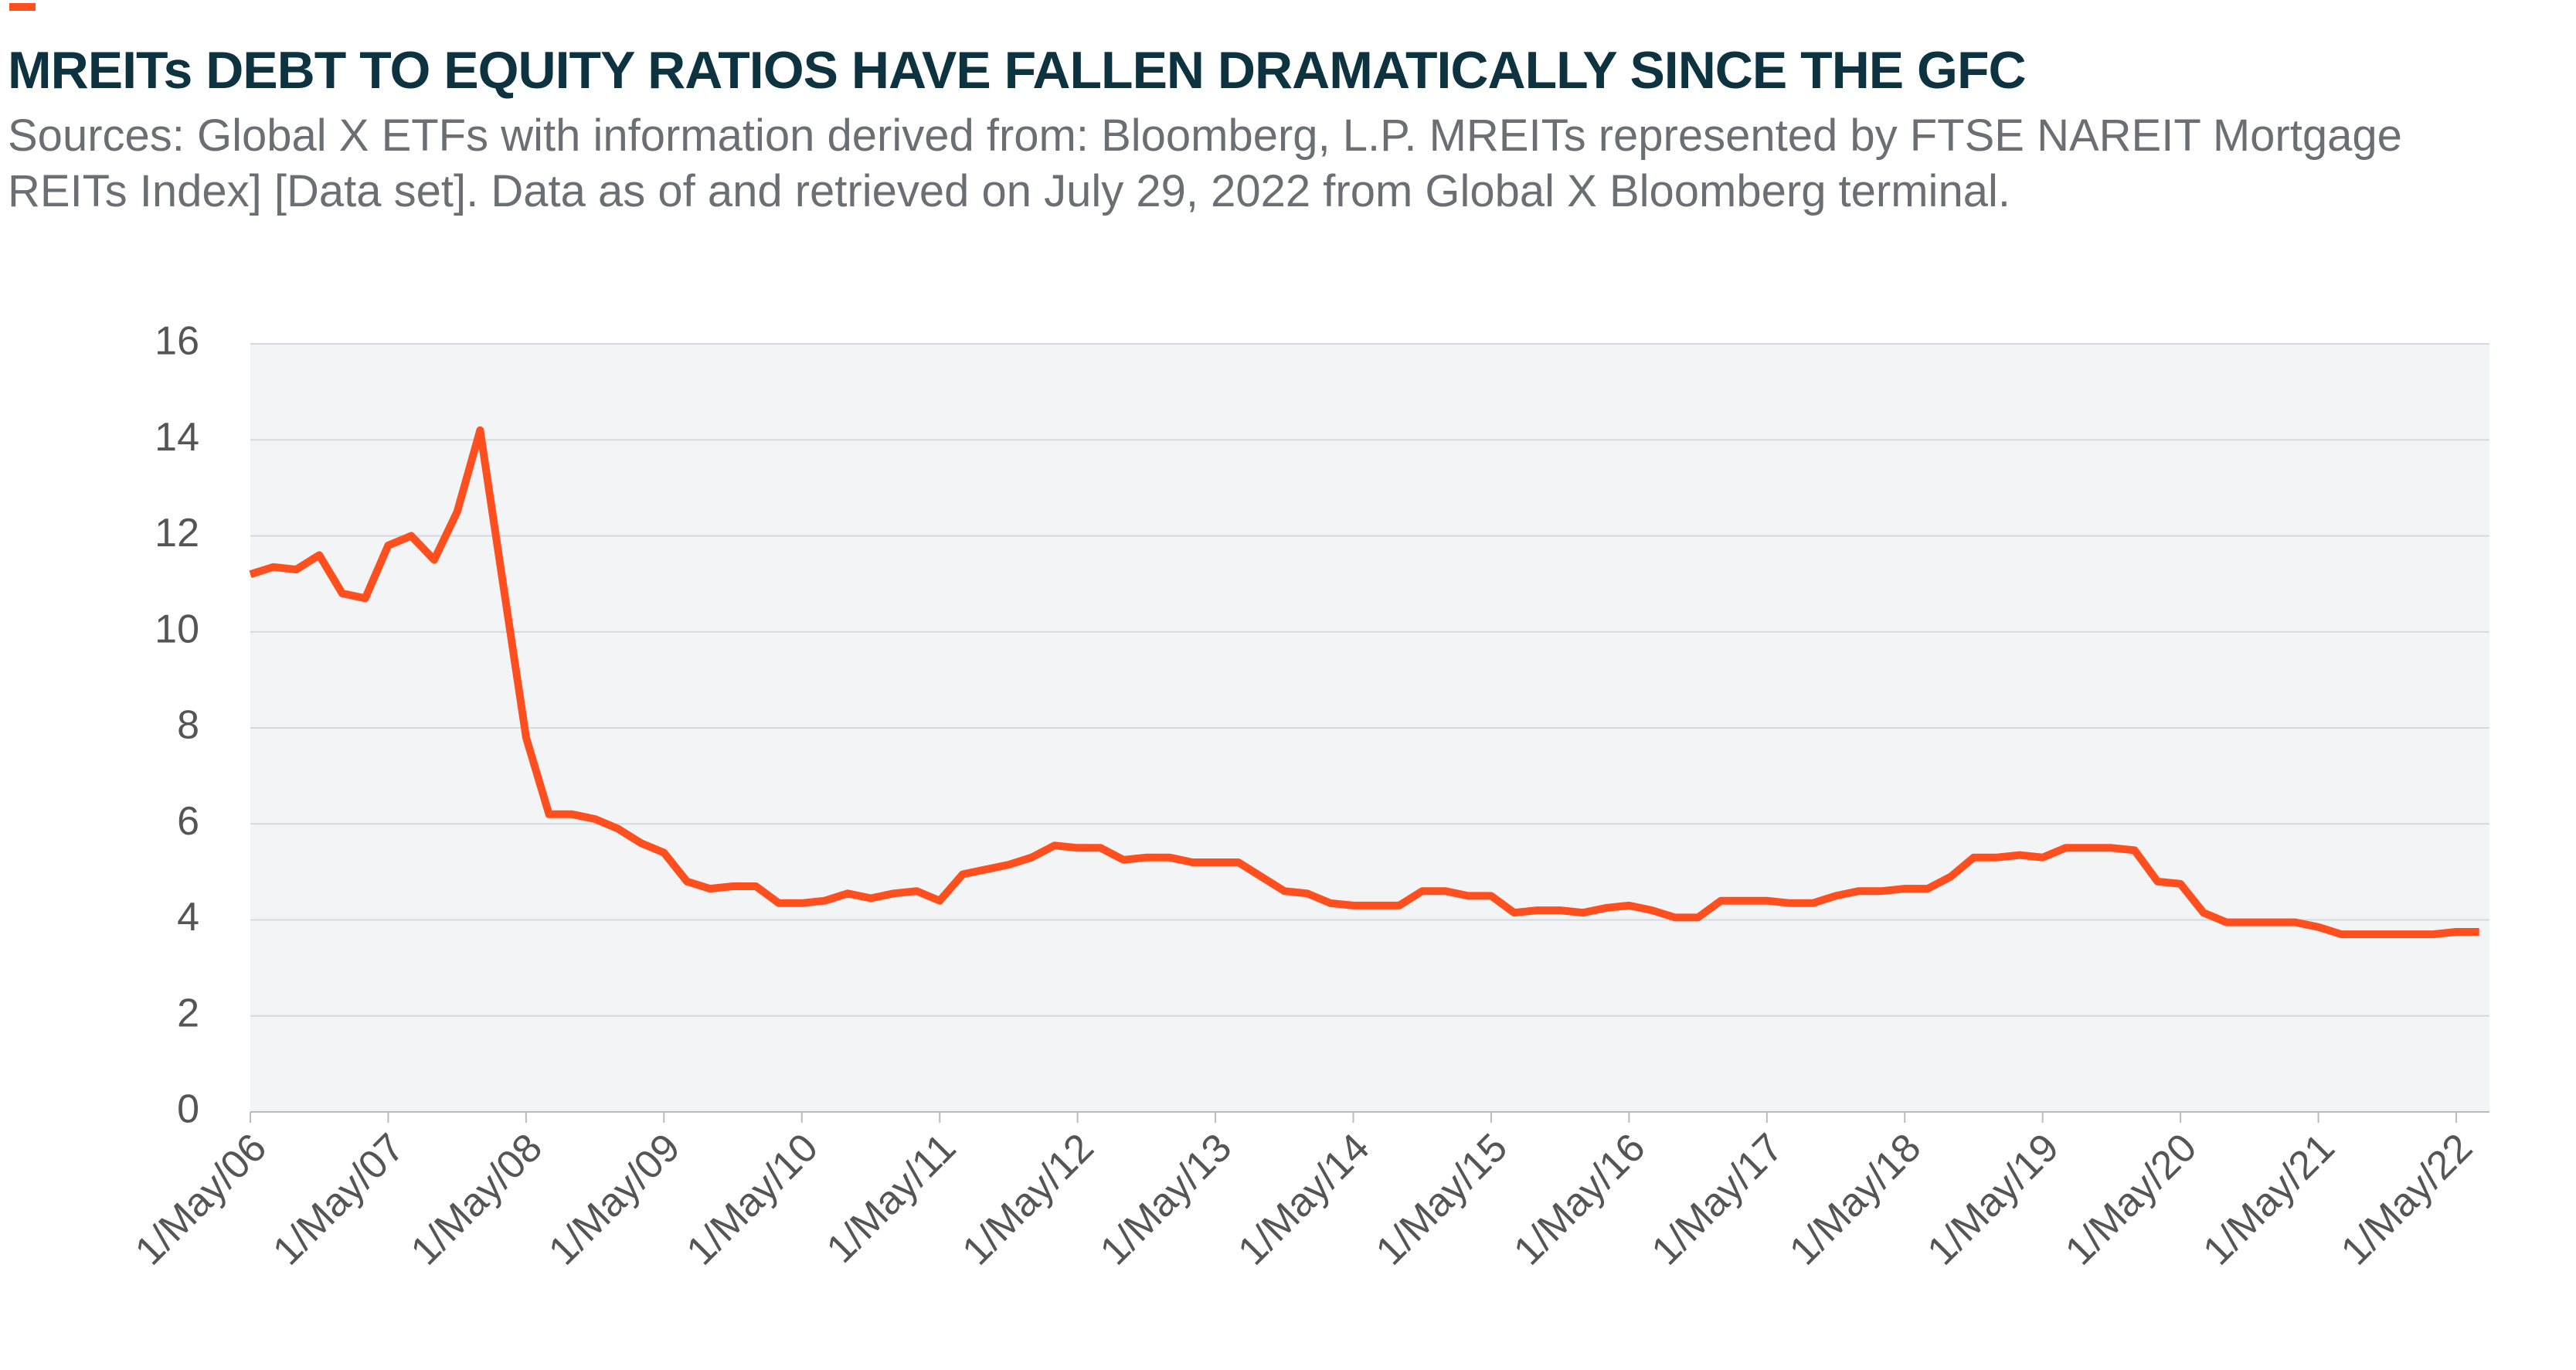 Image resolution: width=2576 pixels, height=1370 pixels. Describe the element at coordinates (201, 1199) in the screenshot. I see `x-tick-label: 1/May/06` at that location.